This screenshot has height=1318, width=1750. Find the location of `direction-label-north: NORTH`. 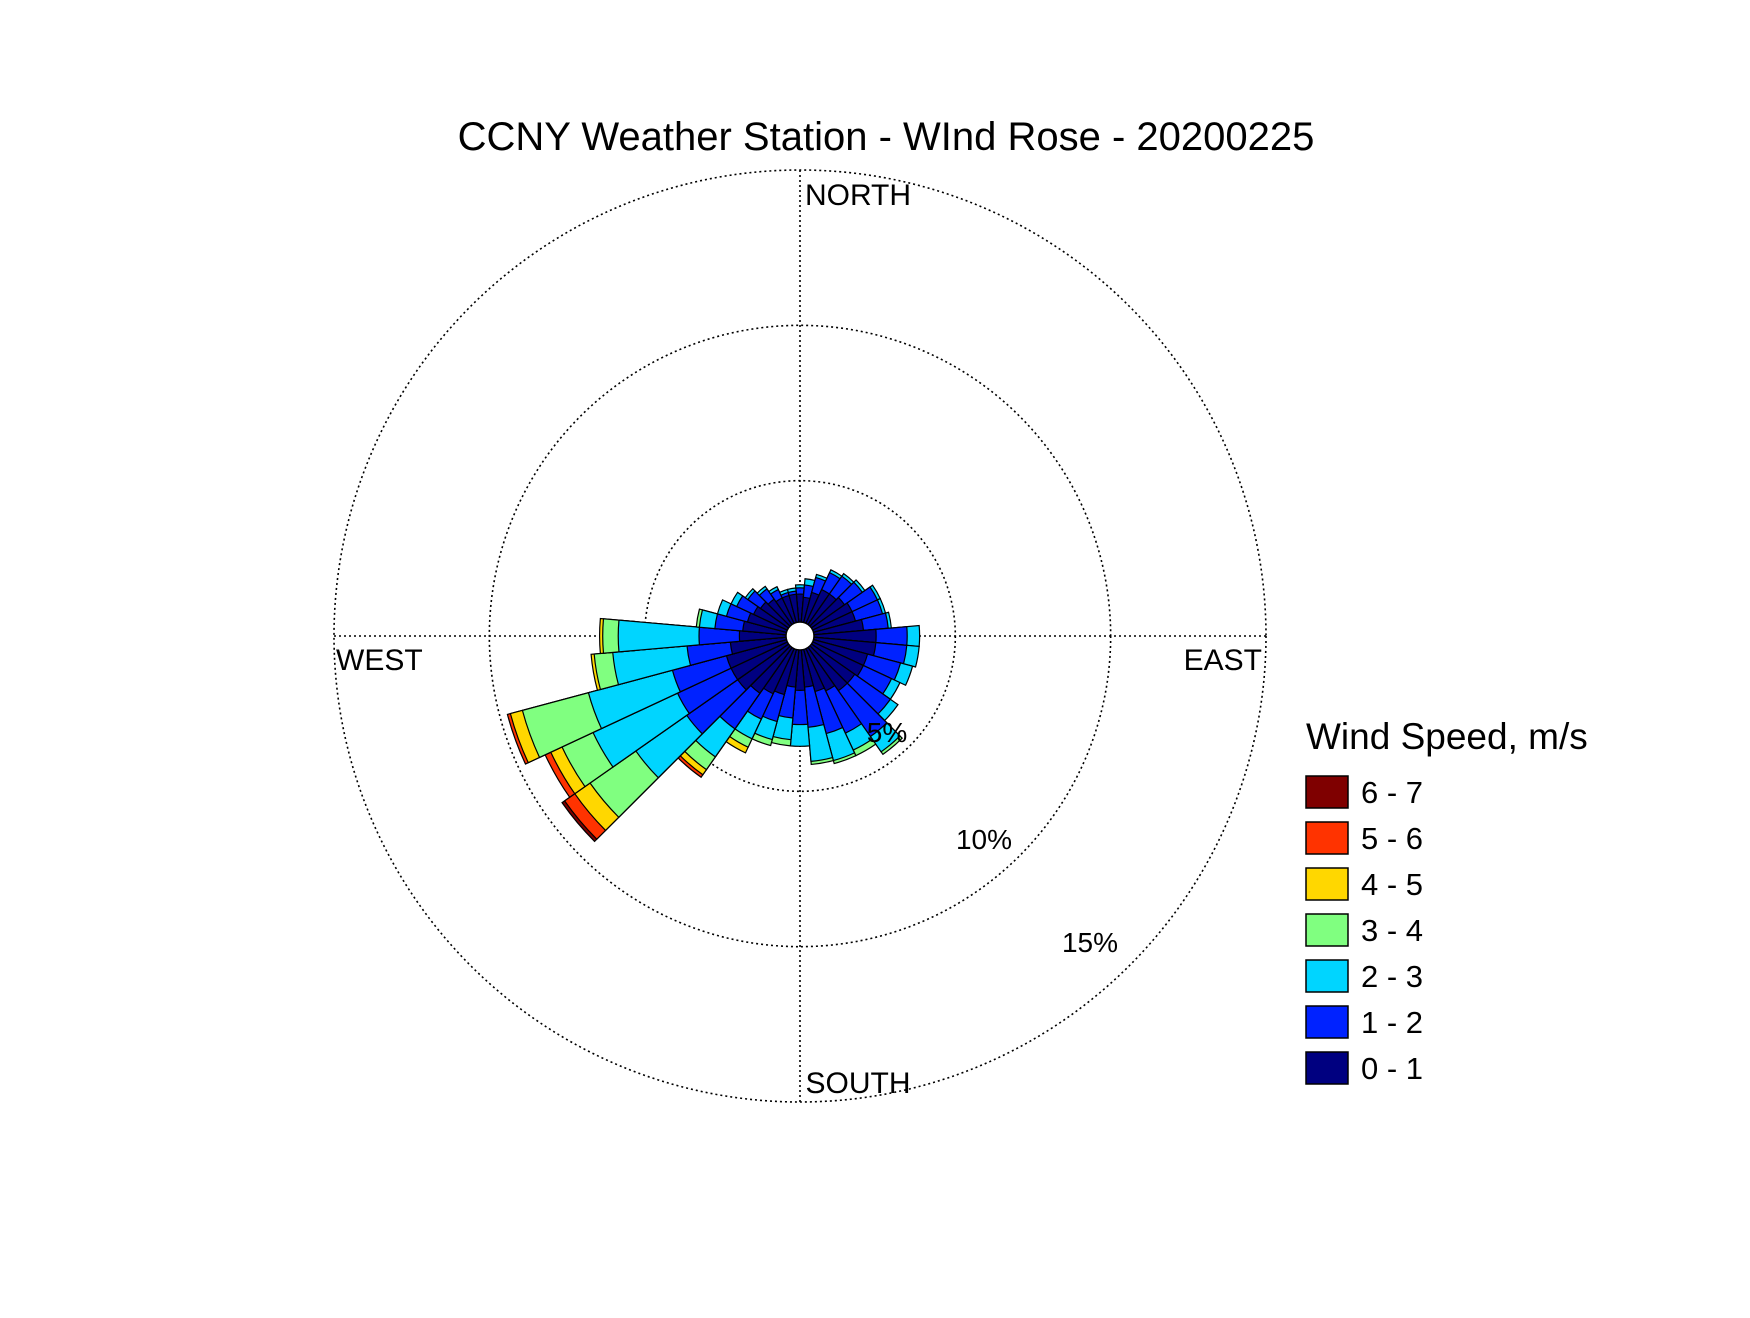

direction-label-north: NORTH is located at coordinates (858, 195).